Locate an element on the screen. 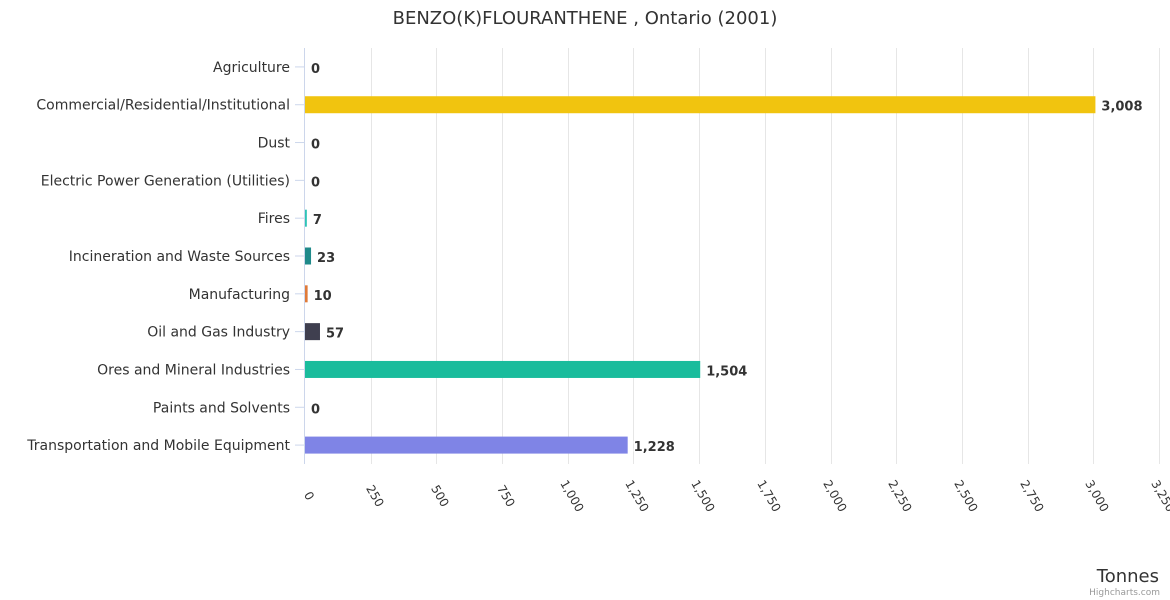 The image size is (1170, 600). data-label: 57 is located at coordinates (335, 334).